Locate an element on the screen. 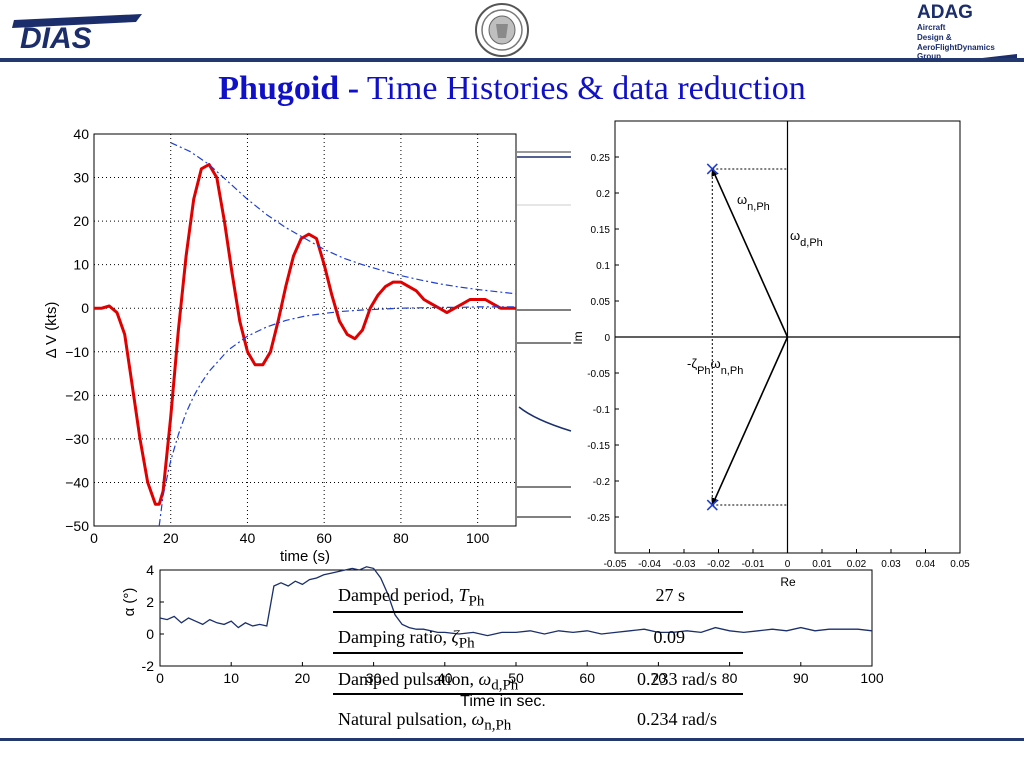 The width and height of the screenshot is (1024, 768). delta-v-ytick-label: 40 is located at coordinates (81, 134).